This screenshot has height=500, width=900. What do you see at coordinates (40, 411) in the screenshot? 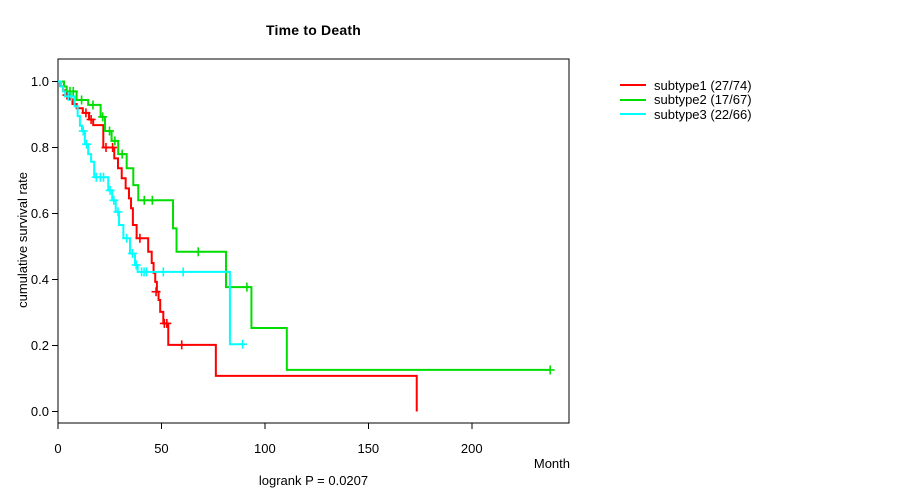
I see `y-tick-label: 0.0` at bounding box center [40, 411].